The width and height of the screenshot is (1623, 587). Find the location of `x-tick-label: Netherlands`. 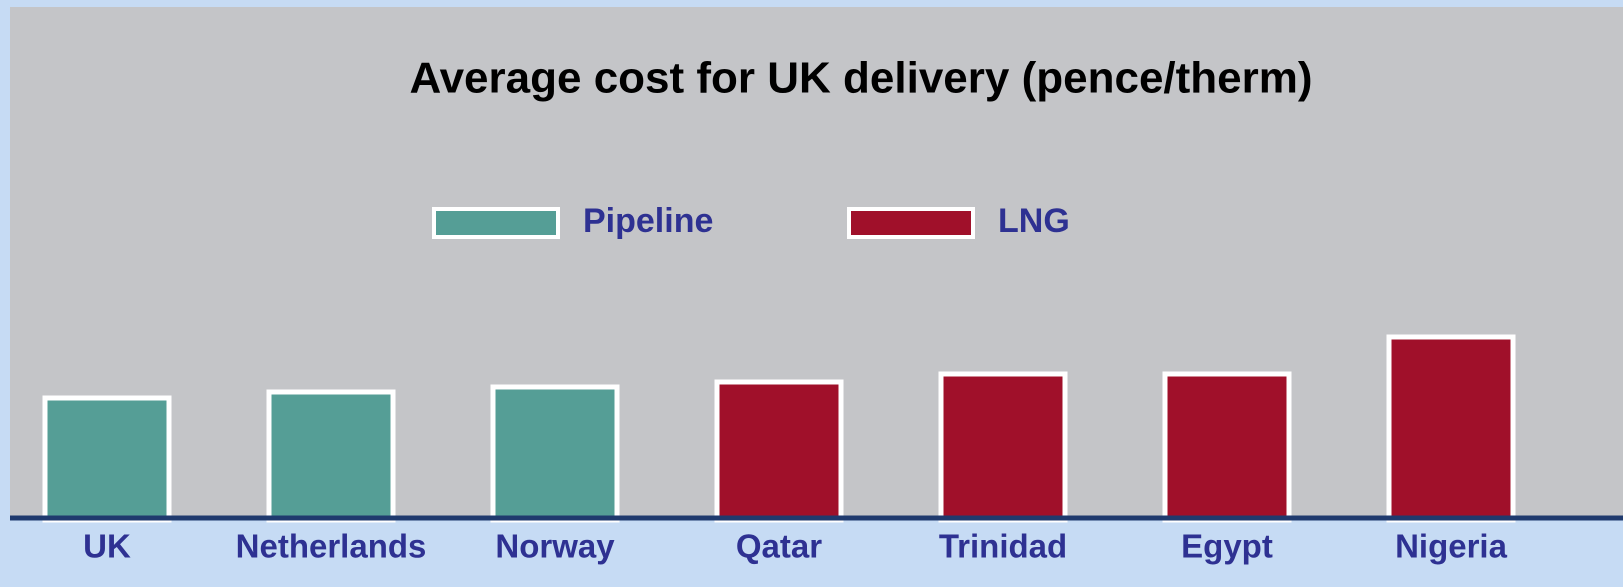

x-tick-label: Netherlands is located at coordinates (331, 546).